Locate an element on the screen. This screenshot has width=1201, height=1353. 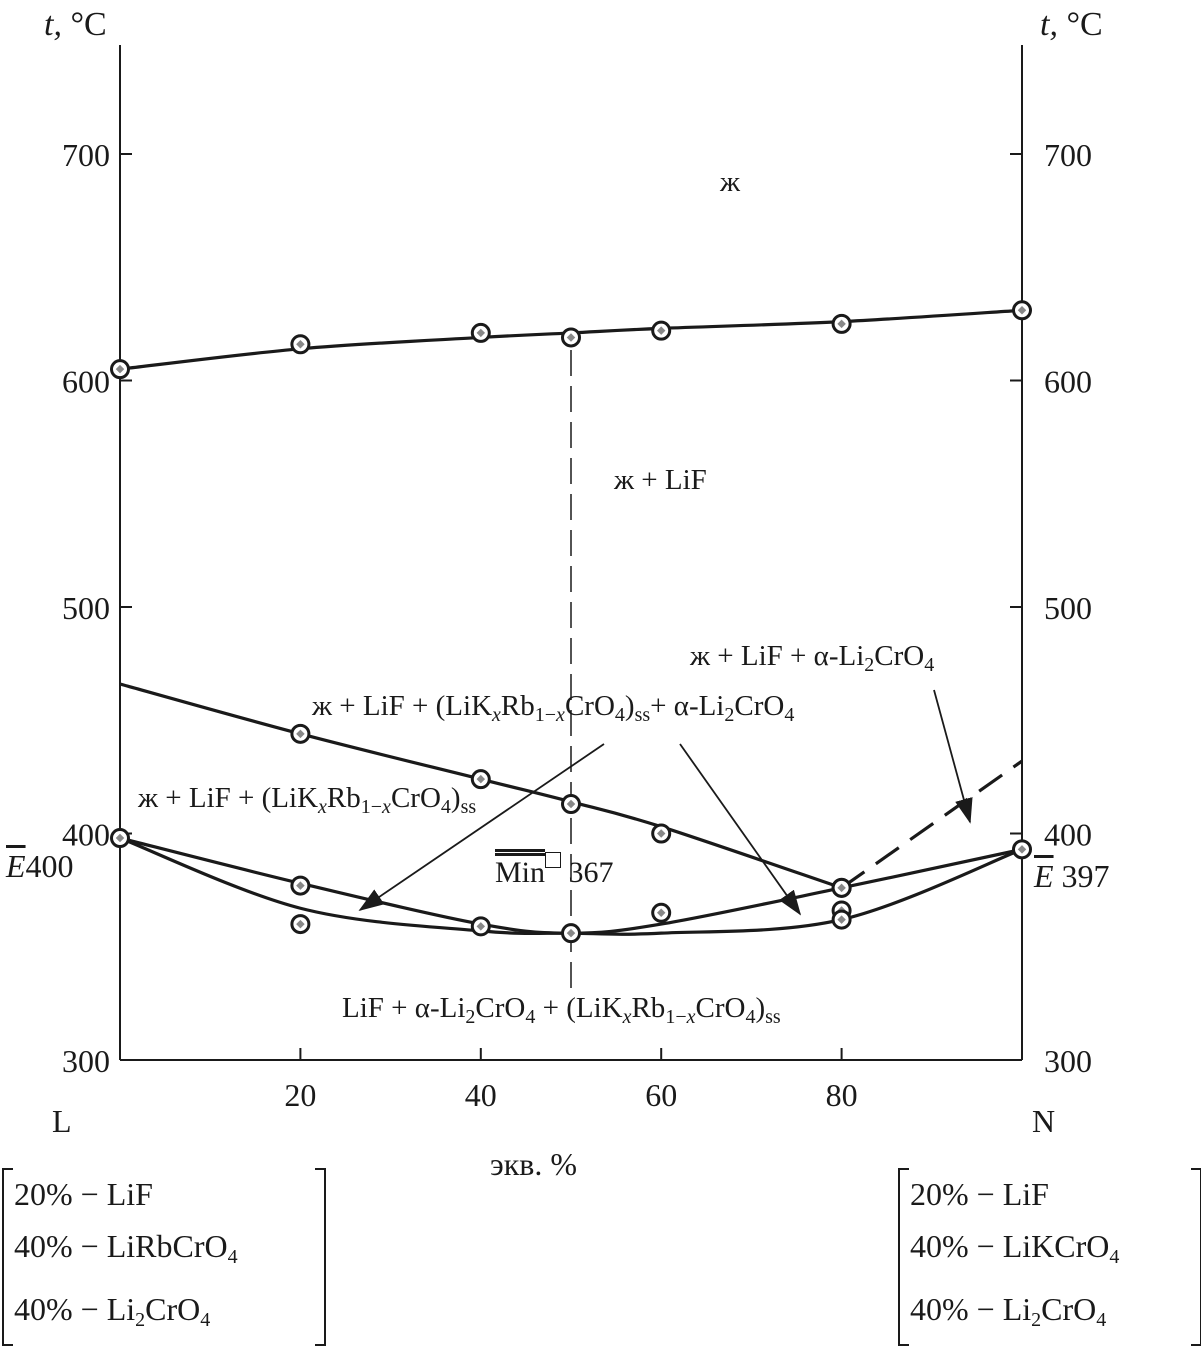
composition-line: 20% − LiF is located at coordinates (164, 1194).